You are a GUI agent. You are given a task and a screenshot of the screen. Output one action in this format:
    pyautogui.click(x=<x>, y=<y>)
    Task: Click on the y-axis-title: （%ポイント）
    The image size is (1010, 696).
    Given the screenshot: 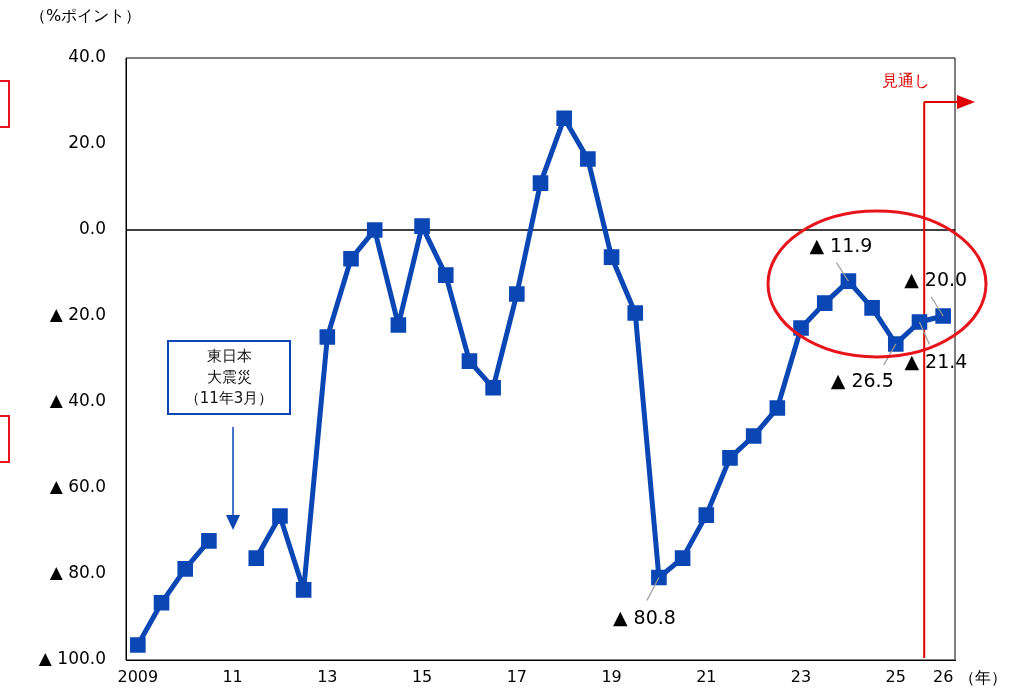 What is the action you would take?
    pyautogui.click(x=86, y=16)
    